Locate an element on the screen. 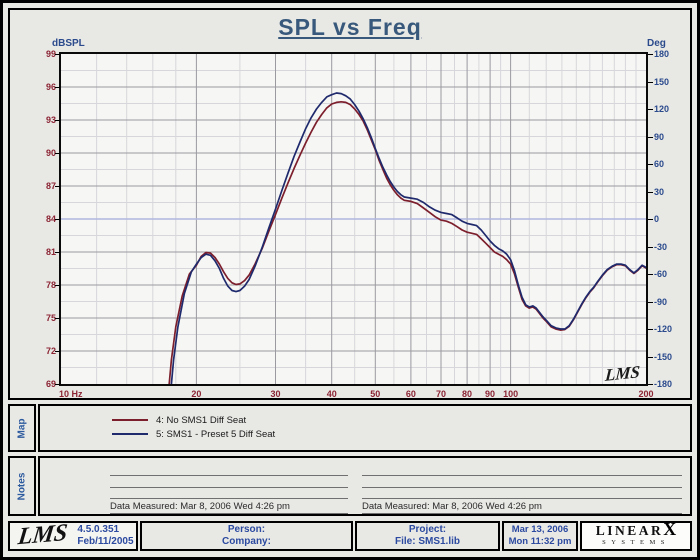 The image size is (700, 560). right-axis-tick-label: -120 is located at coordinates (663, 329).